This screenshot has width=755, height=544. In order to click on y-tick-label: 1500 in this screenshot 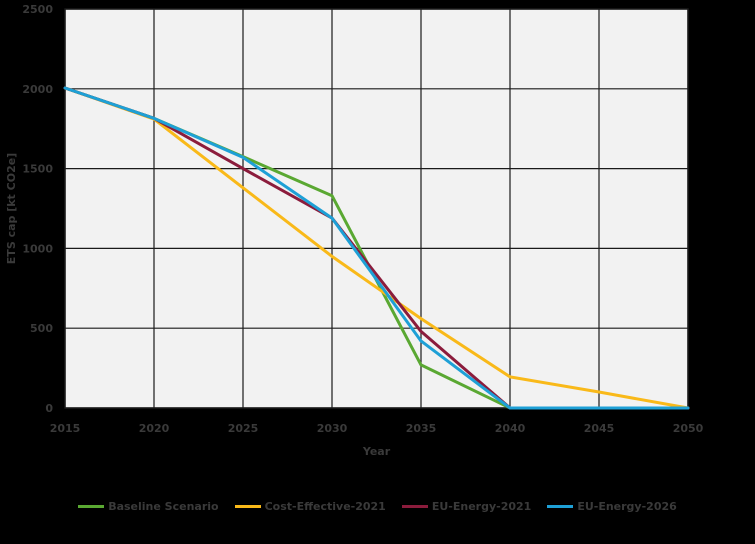, I will do `click(37, 169)`.